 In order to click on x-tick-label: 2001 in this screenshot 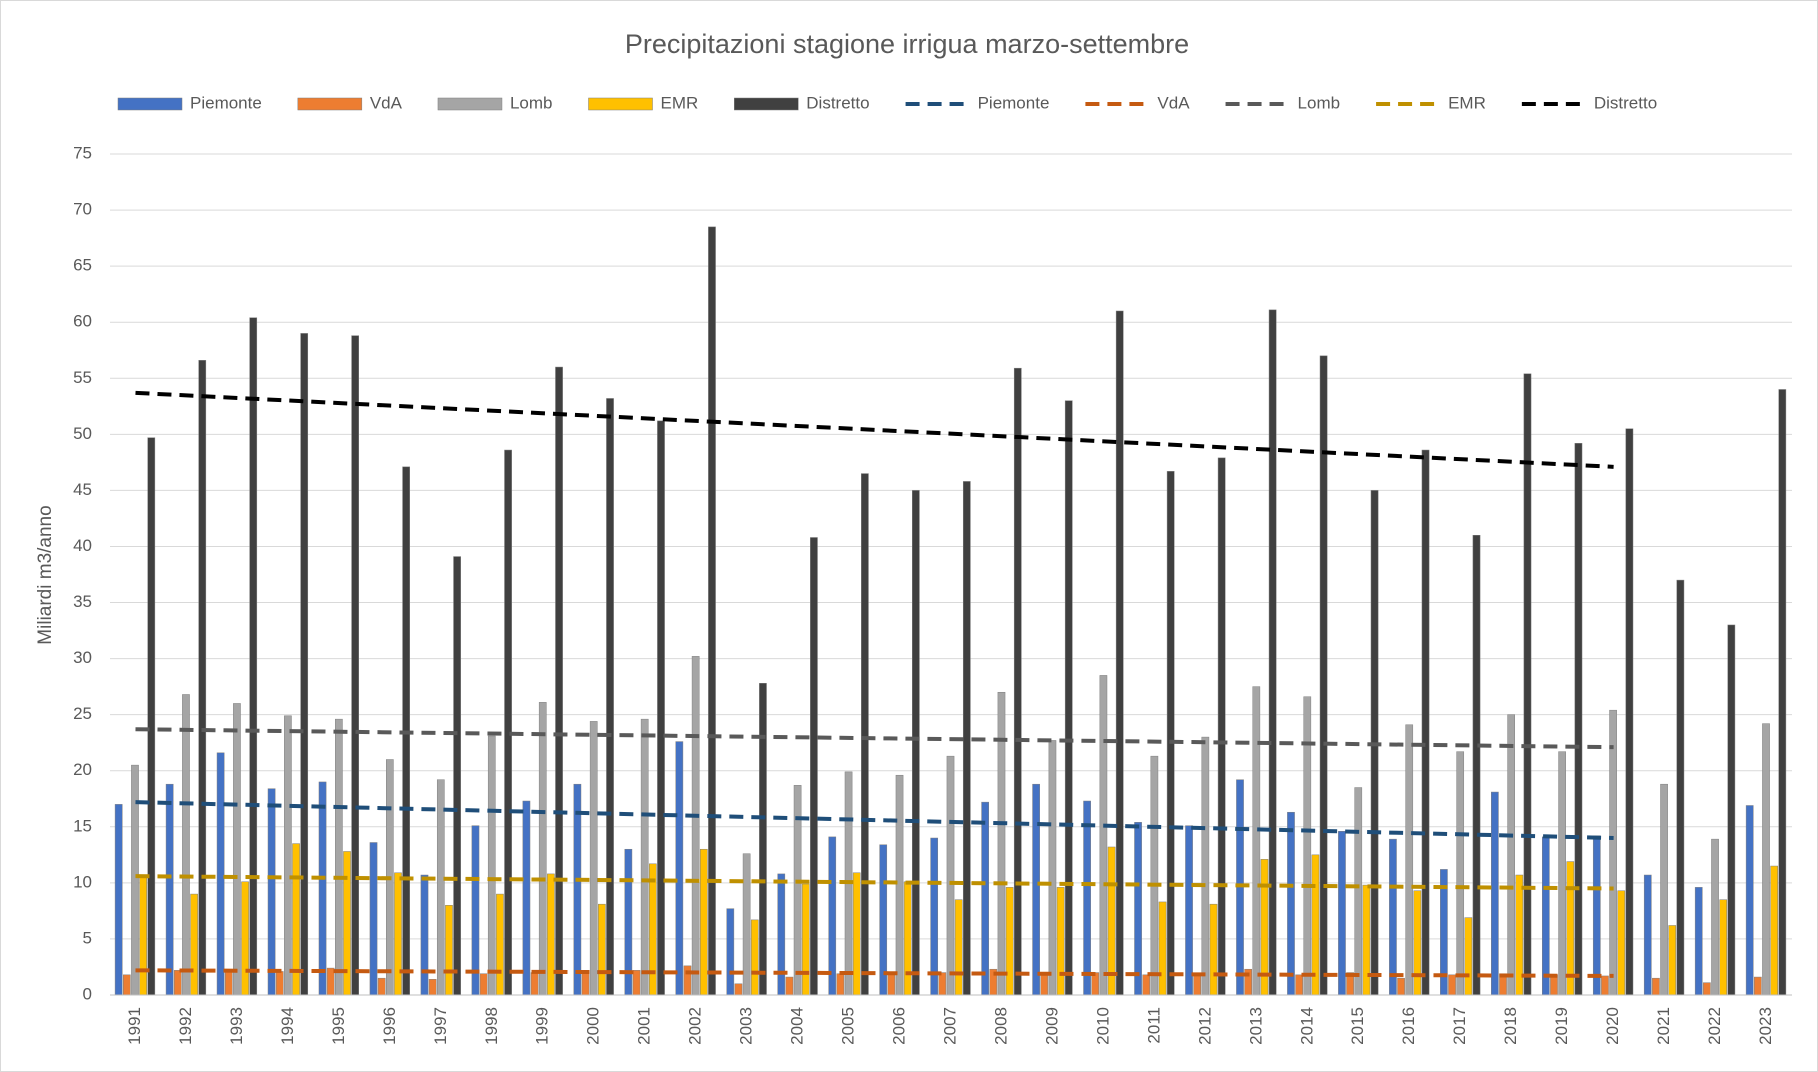, I will do `click(644, 1026)`.